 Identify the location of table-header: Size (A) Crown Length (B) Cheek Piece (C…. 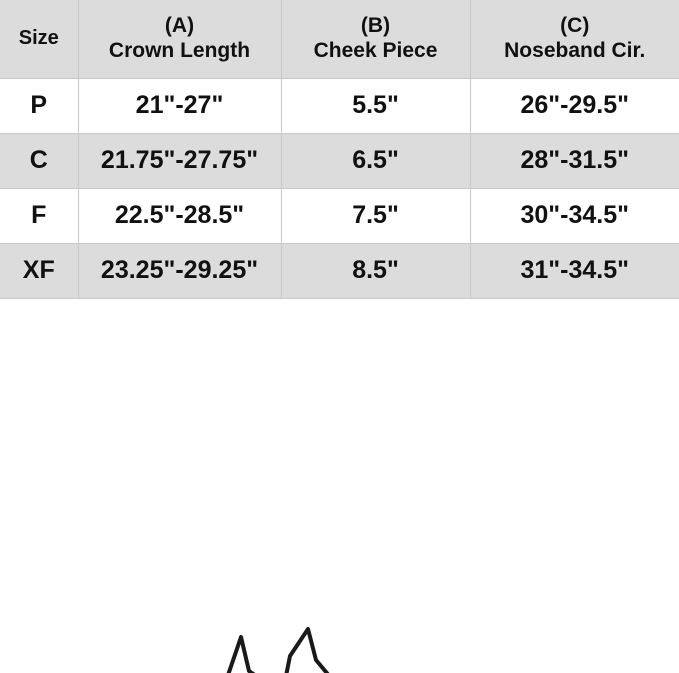
(339, 39).